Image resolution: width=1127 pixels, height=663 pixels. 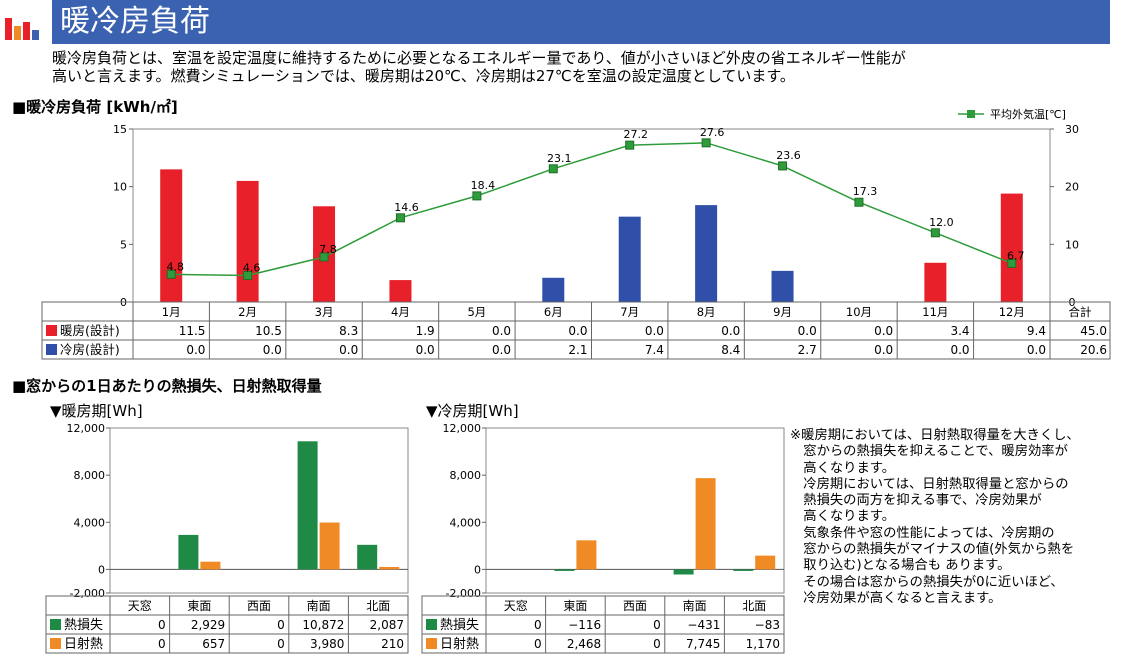 I want to click on table-cell: 1,170, so click(x=763, y=644).